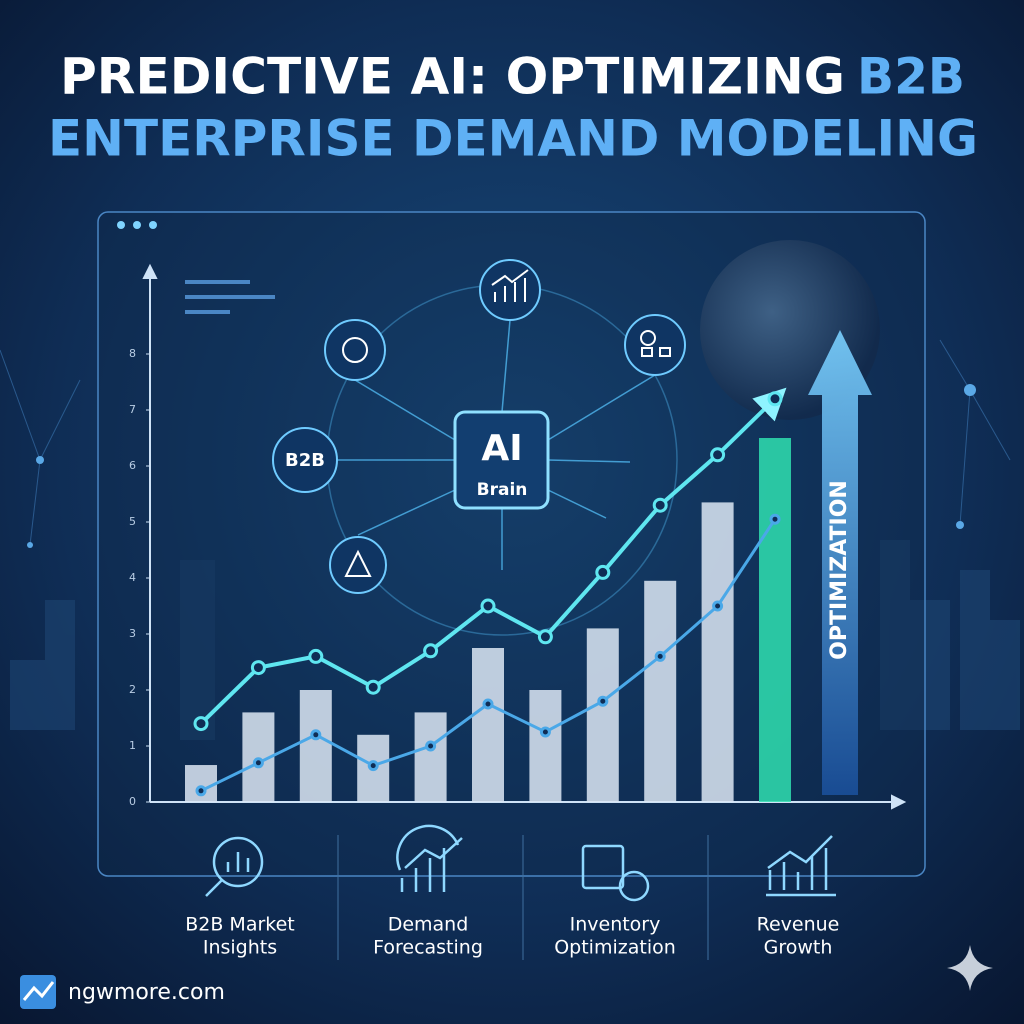 This screenshot has width=1024, height=1024. What do you see at coordinates (132, 745) in the screenshot?
I see `y-tick-label: 1` at bounding box center [132, 745].